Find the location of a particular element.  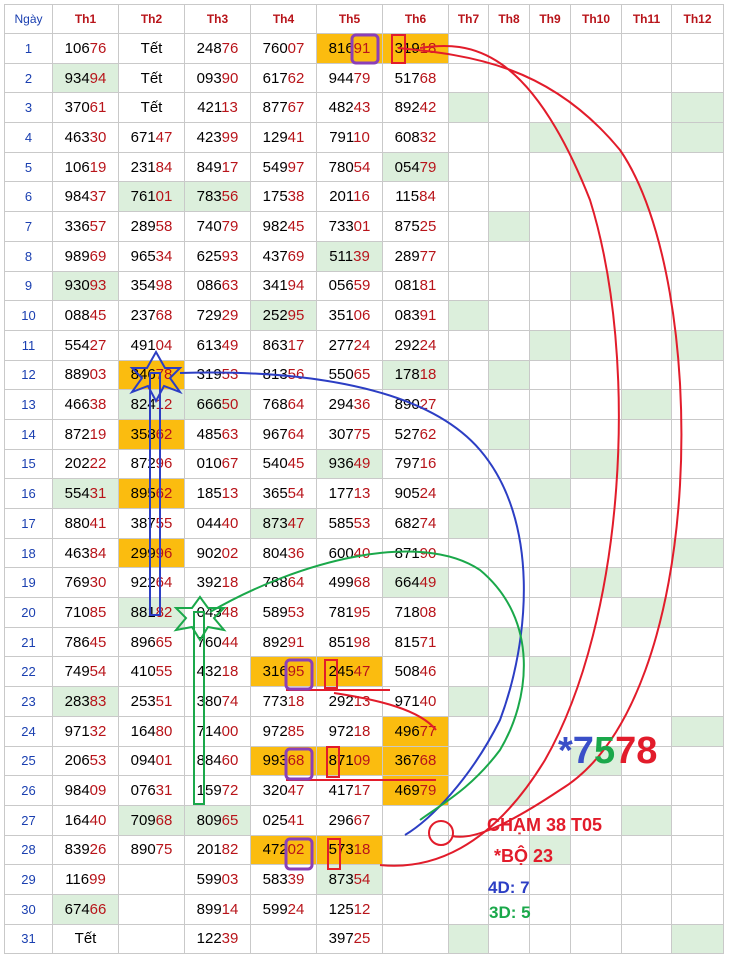

result-cell: 55065 is located at coordinates (349, 375).